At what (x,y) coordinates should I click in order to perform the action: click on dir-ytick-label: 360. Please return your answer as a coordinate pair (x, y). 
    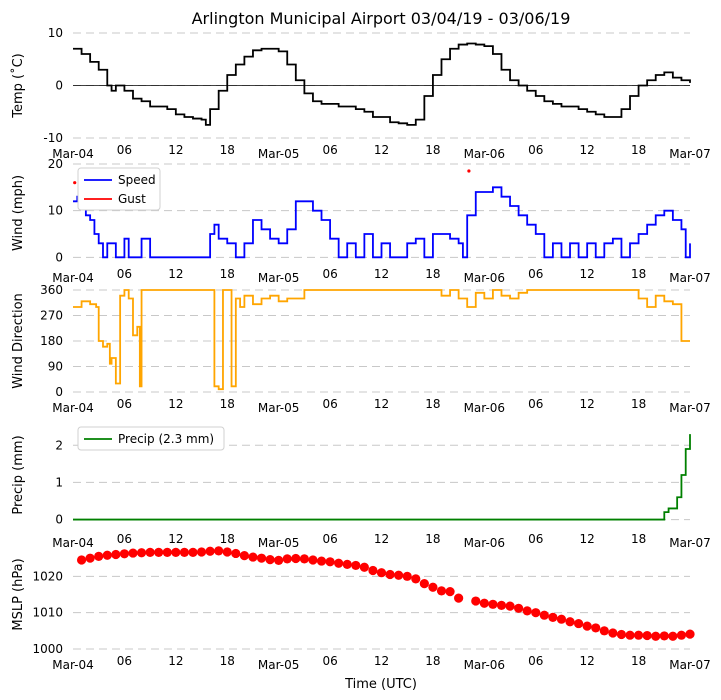
    Looking at the image, I should click on (51, 290).